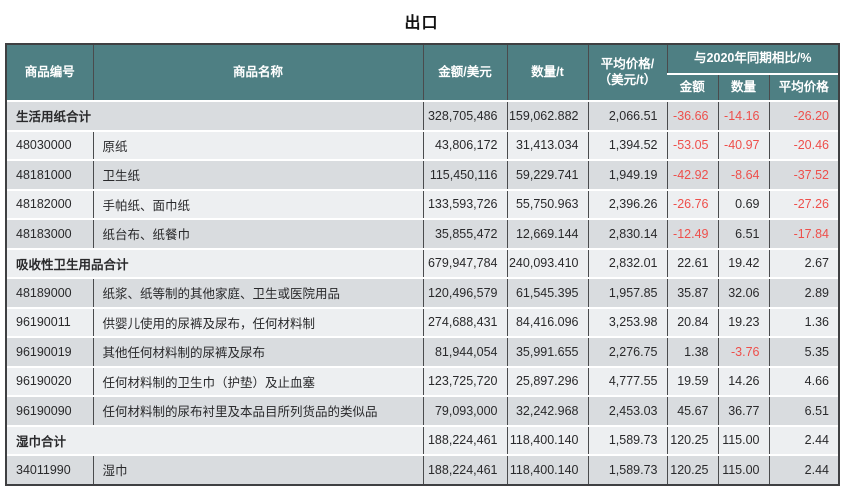 Image resolution: width=843 pixels, height=489 pixels. I want to click on cell-amount: 328,705,486, so click(464, 115).